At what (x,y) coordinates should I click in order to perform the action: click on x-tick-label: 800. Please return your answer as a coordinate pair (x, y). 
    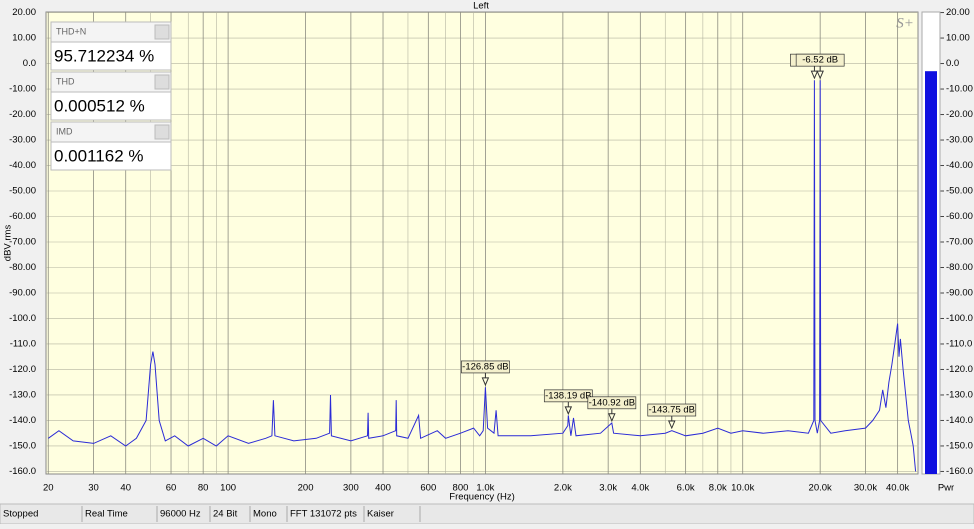
    Looking at the image, I should click on (461, 488).